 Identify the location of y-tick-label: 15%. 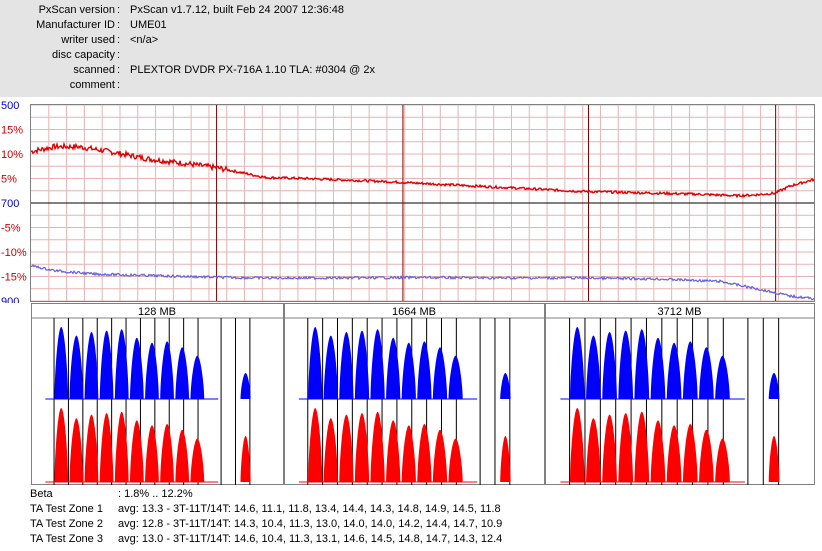
(12, 131).